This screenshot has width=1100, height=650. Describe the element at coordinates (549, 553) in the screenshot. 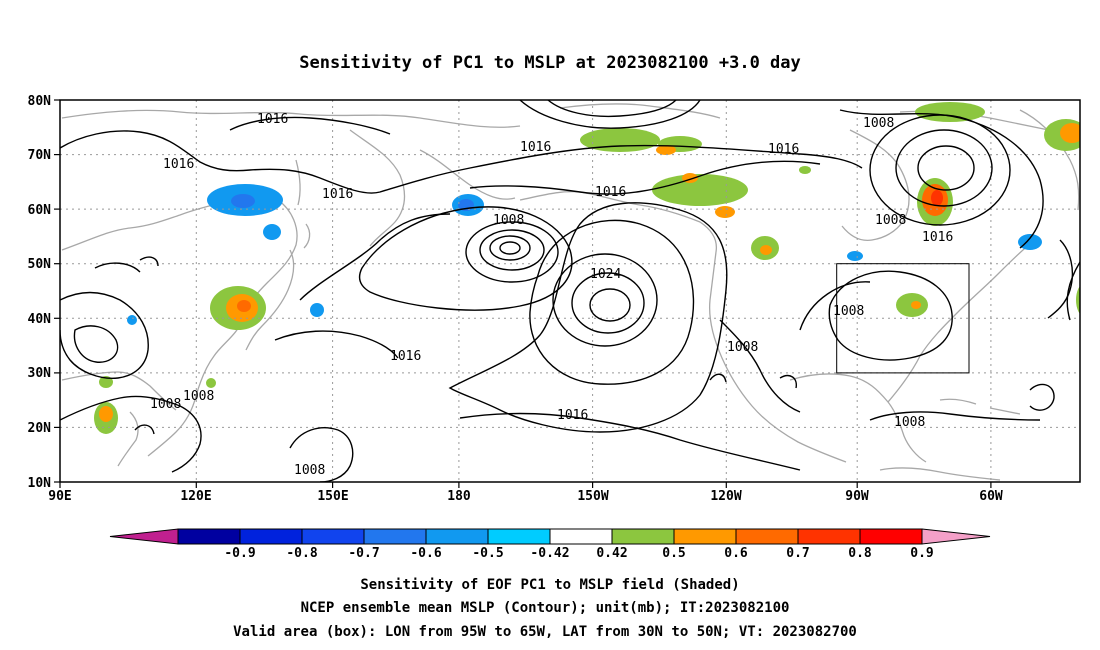

I see `colorbar-label: -0.42` at that location.